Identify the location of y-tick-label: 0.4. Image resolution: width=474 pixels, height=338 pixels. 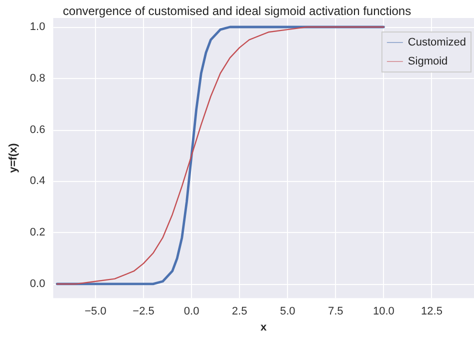
(38, 181).